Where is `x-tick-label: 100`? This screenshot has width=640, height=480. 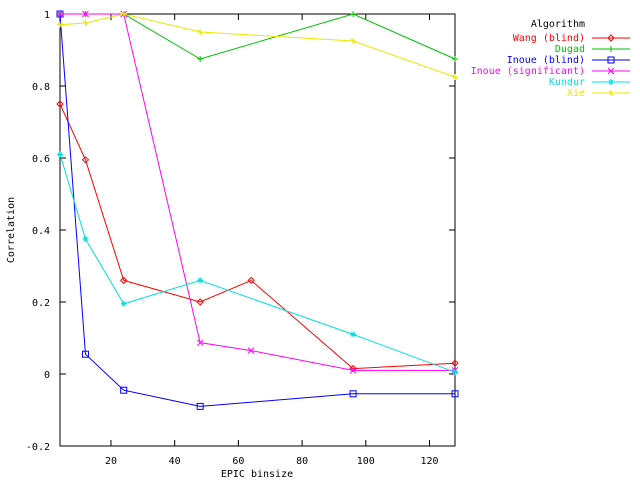
x-tick-label: 100 is located at coordinates (366, 461).